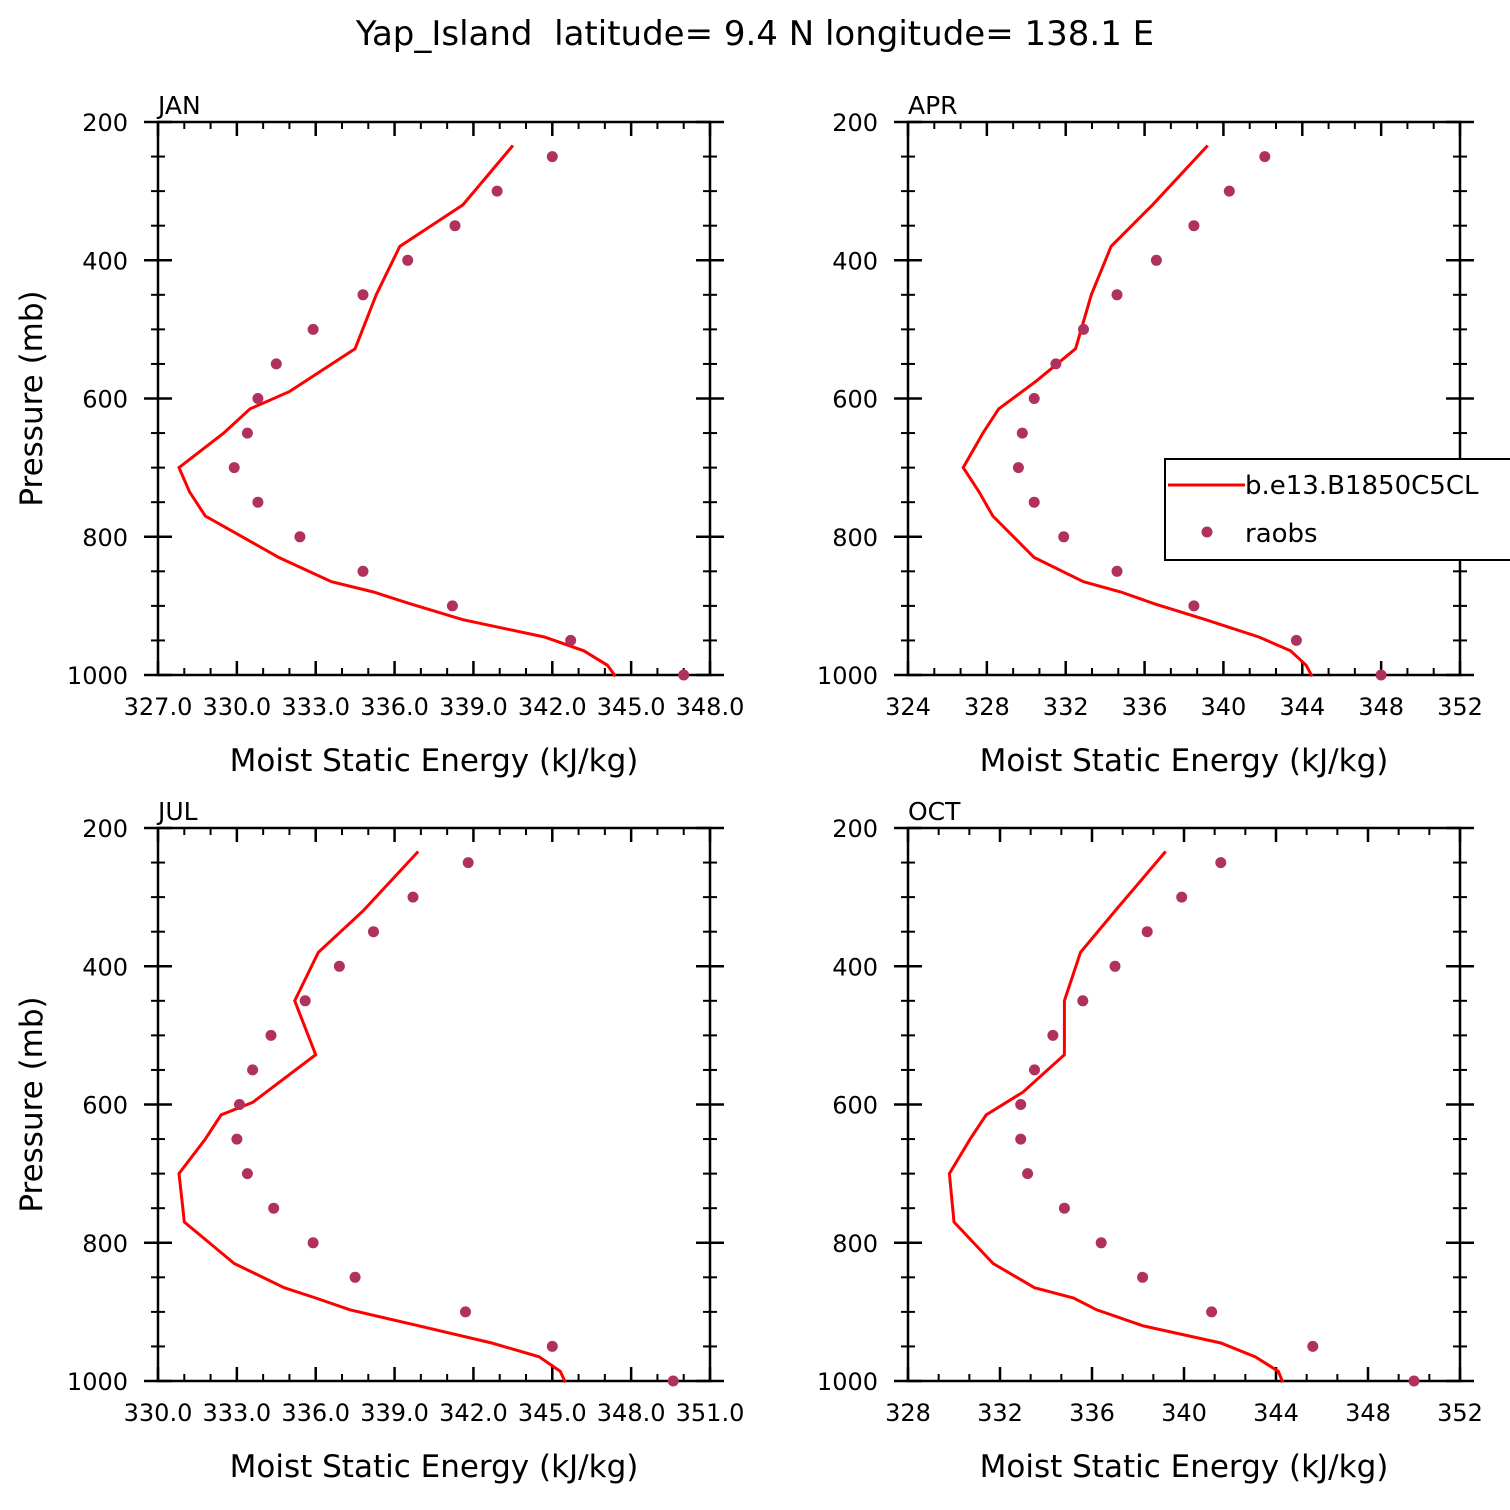 This screenshot has width=1510, height=1510. Describe the element at coordinates (552, 1413) in the screenshot. I see `chart-2-xtick-label: 345.0` at that location.